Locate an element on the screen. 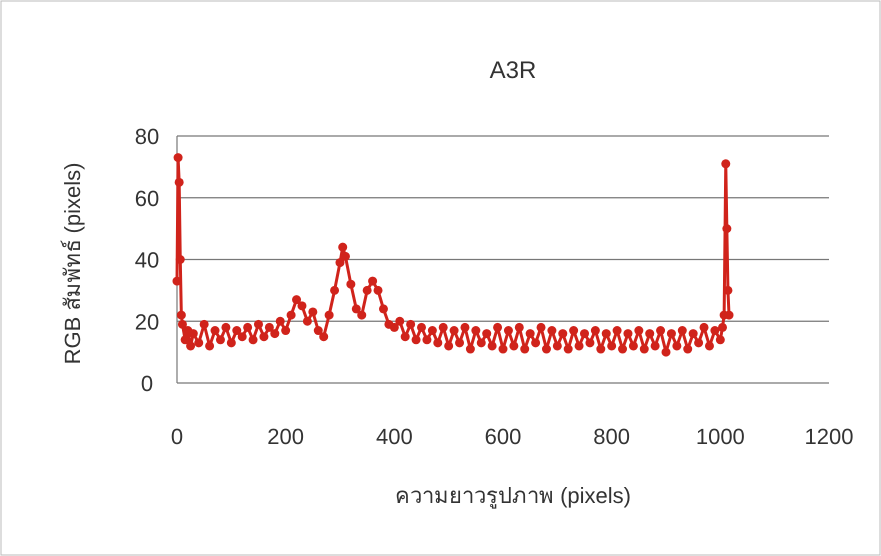 The width and height of the screenshot is (881, 556). x-axis-title: ความยาวรูปภาพ (pixels) is located at coordinates (513, 496).